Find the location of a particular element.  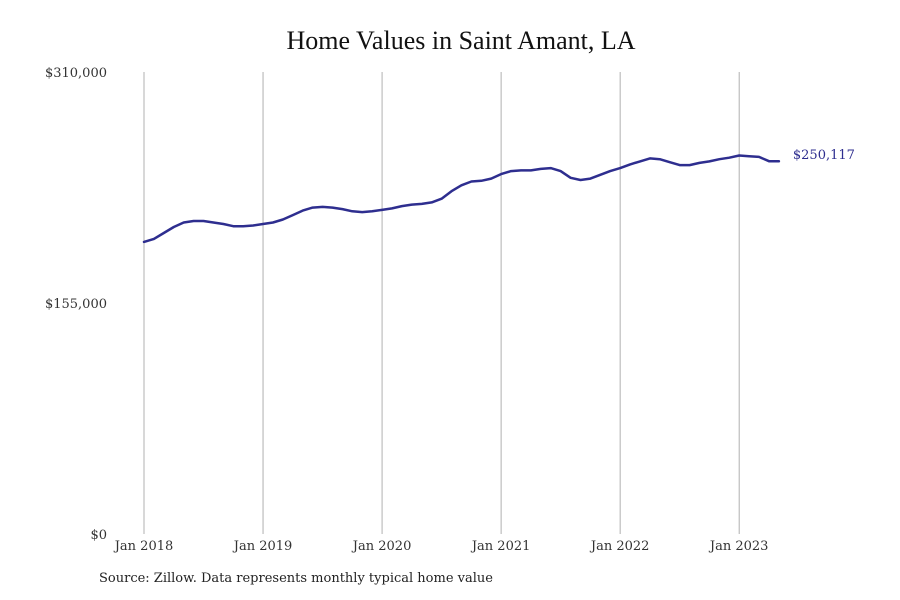

end-value-label-group: $250,117 is located at coordinates (824, 155).